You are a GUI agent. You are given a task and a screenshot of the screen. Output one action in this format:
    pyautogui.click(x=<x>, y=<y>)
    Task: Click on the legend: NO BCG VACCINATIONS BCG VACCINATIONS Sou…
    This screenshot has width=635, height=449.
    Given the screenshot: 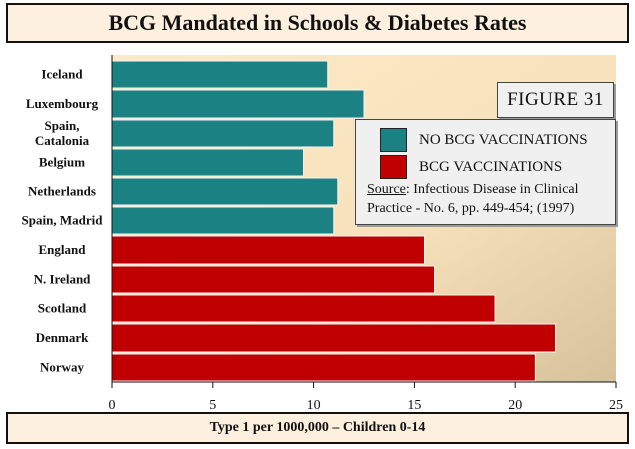 What is the action you would take?
    pyautogui.click(x=485, y=172)
    